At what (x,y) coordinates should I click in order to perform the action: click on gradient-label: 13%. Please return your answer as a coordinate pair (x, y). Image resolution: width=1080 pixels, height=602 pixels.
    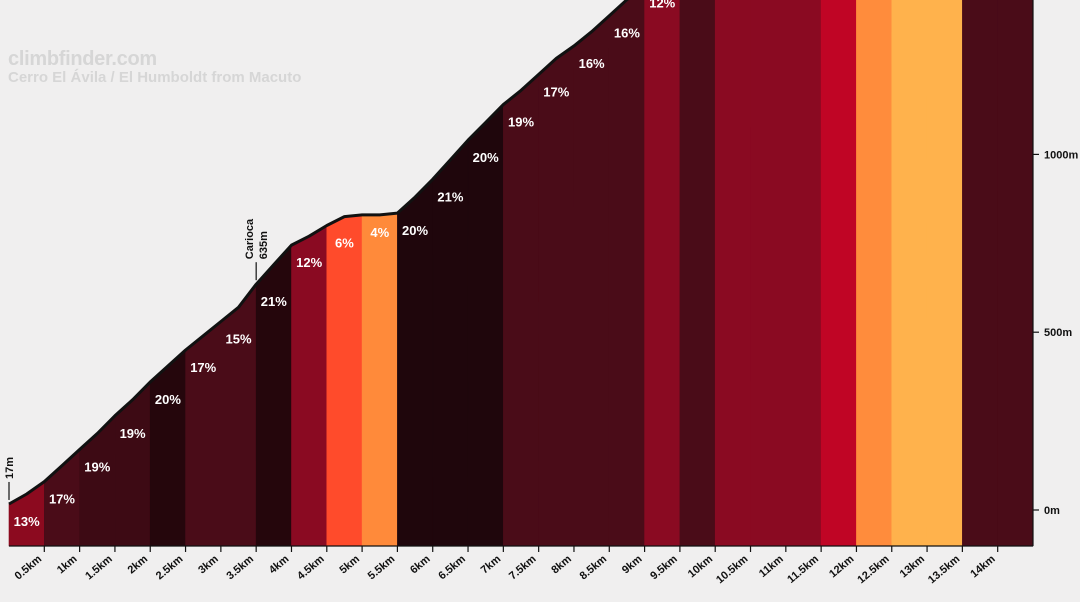
    Looking at the image, I should click on (27, 521).